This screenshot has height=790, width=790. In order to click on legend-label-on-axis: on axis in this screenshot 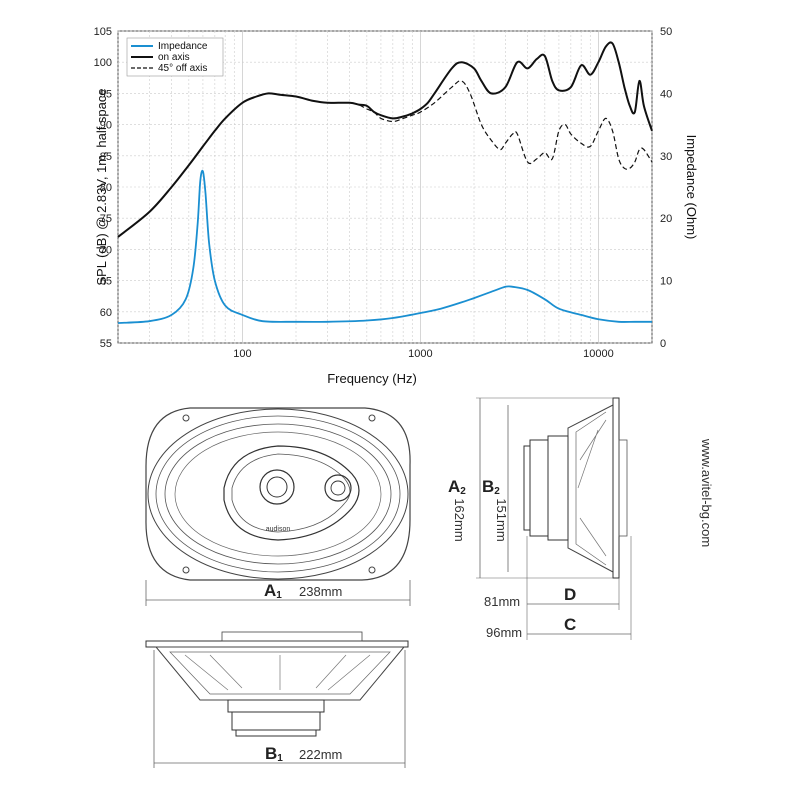, I will do `click(174, 57)`.